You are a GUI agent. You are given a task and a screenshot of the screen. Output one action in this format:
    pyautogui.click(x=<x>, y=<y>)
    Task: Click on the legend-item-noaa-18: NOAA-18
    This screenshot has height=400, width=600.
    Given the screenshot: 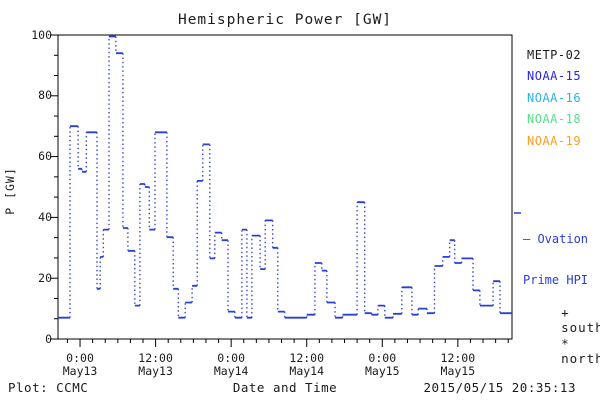 What is the action you would take?
    pyautogui.click(x=554, y=119)
    